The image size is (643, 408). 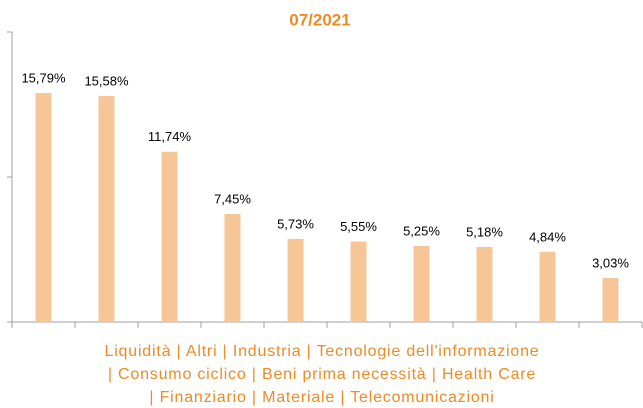 I want to click on value-label: 5,18%, so click(x=484, y=231).